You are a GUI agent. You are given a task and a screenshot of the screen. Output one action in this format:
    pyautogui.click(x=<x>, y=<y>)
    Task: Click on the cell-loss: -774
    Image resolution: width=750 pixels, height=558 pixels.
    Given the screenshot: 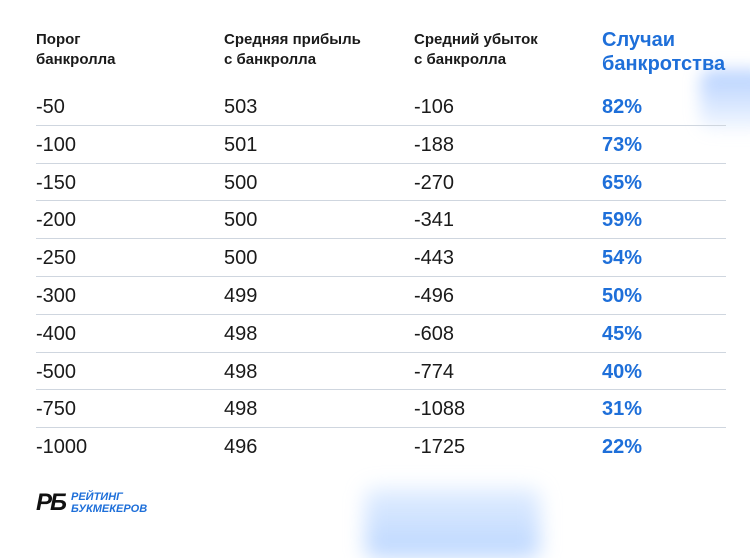 What is the action you would take?
    pyautogui.click(x=434, y=371)
    